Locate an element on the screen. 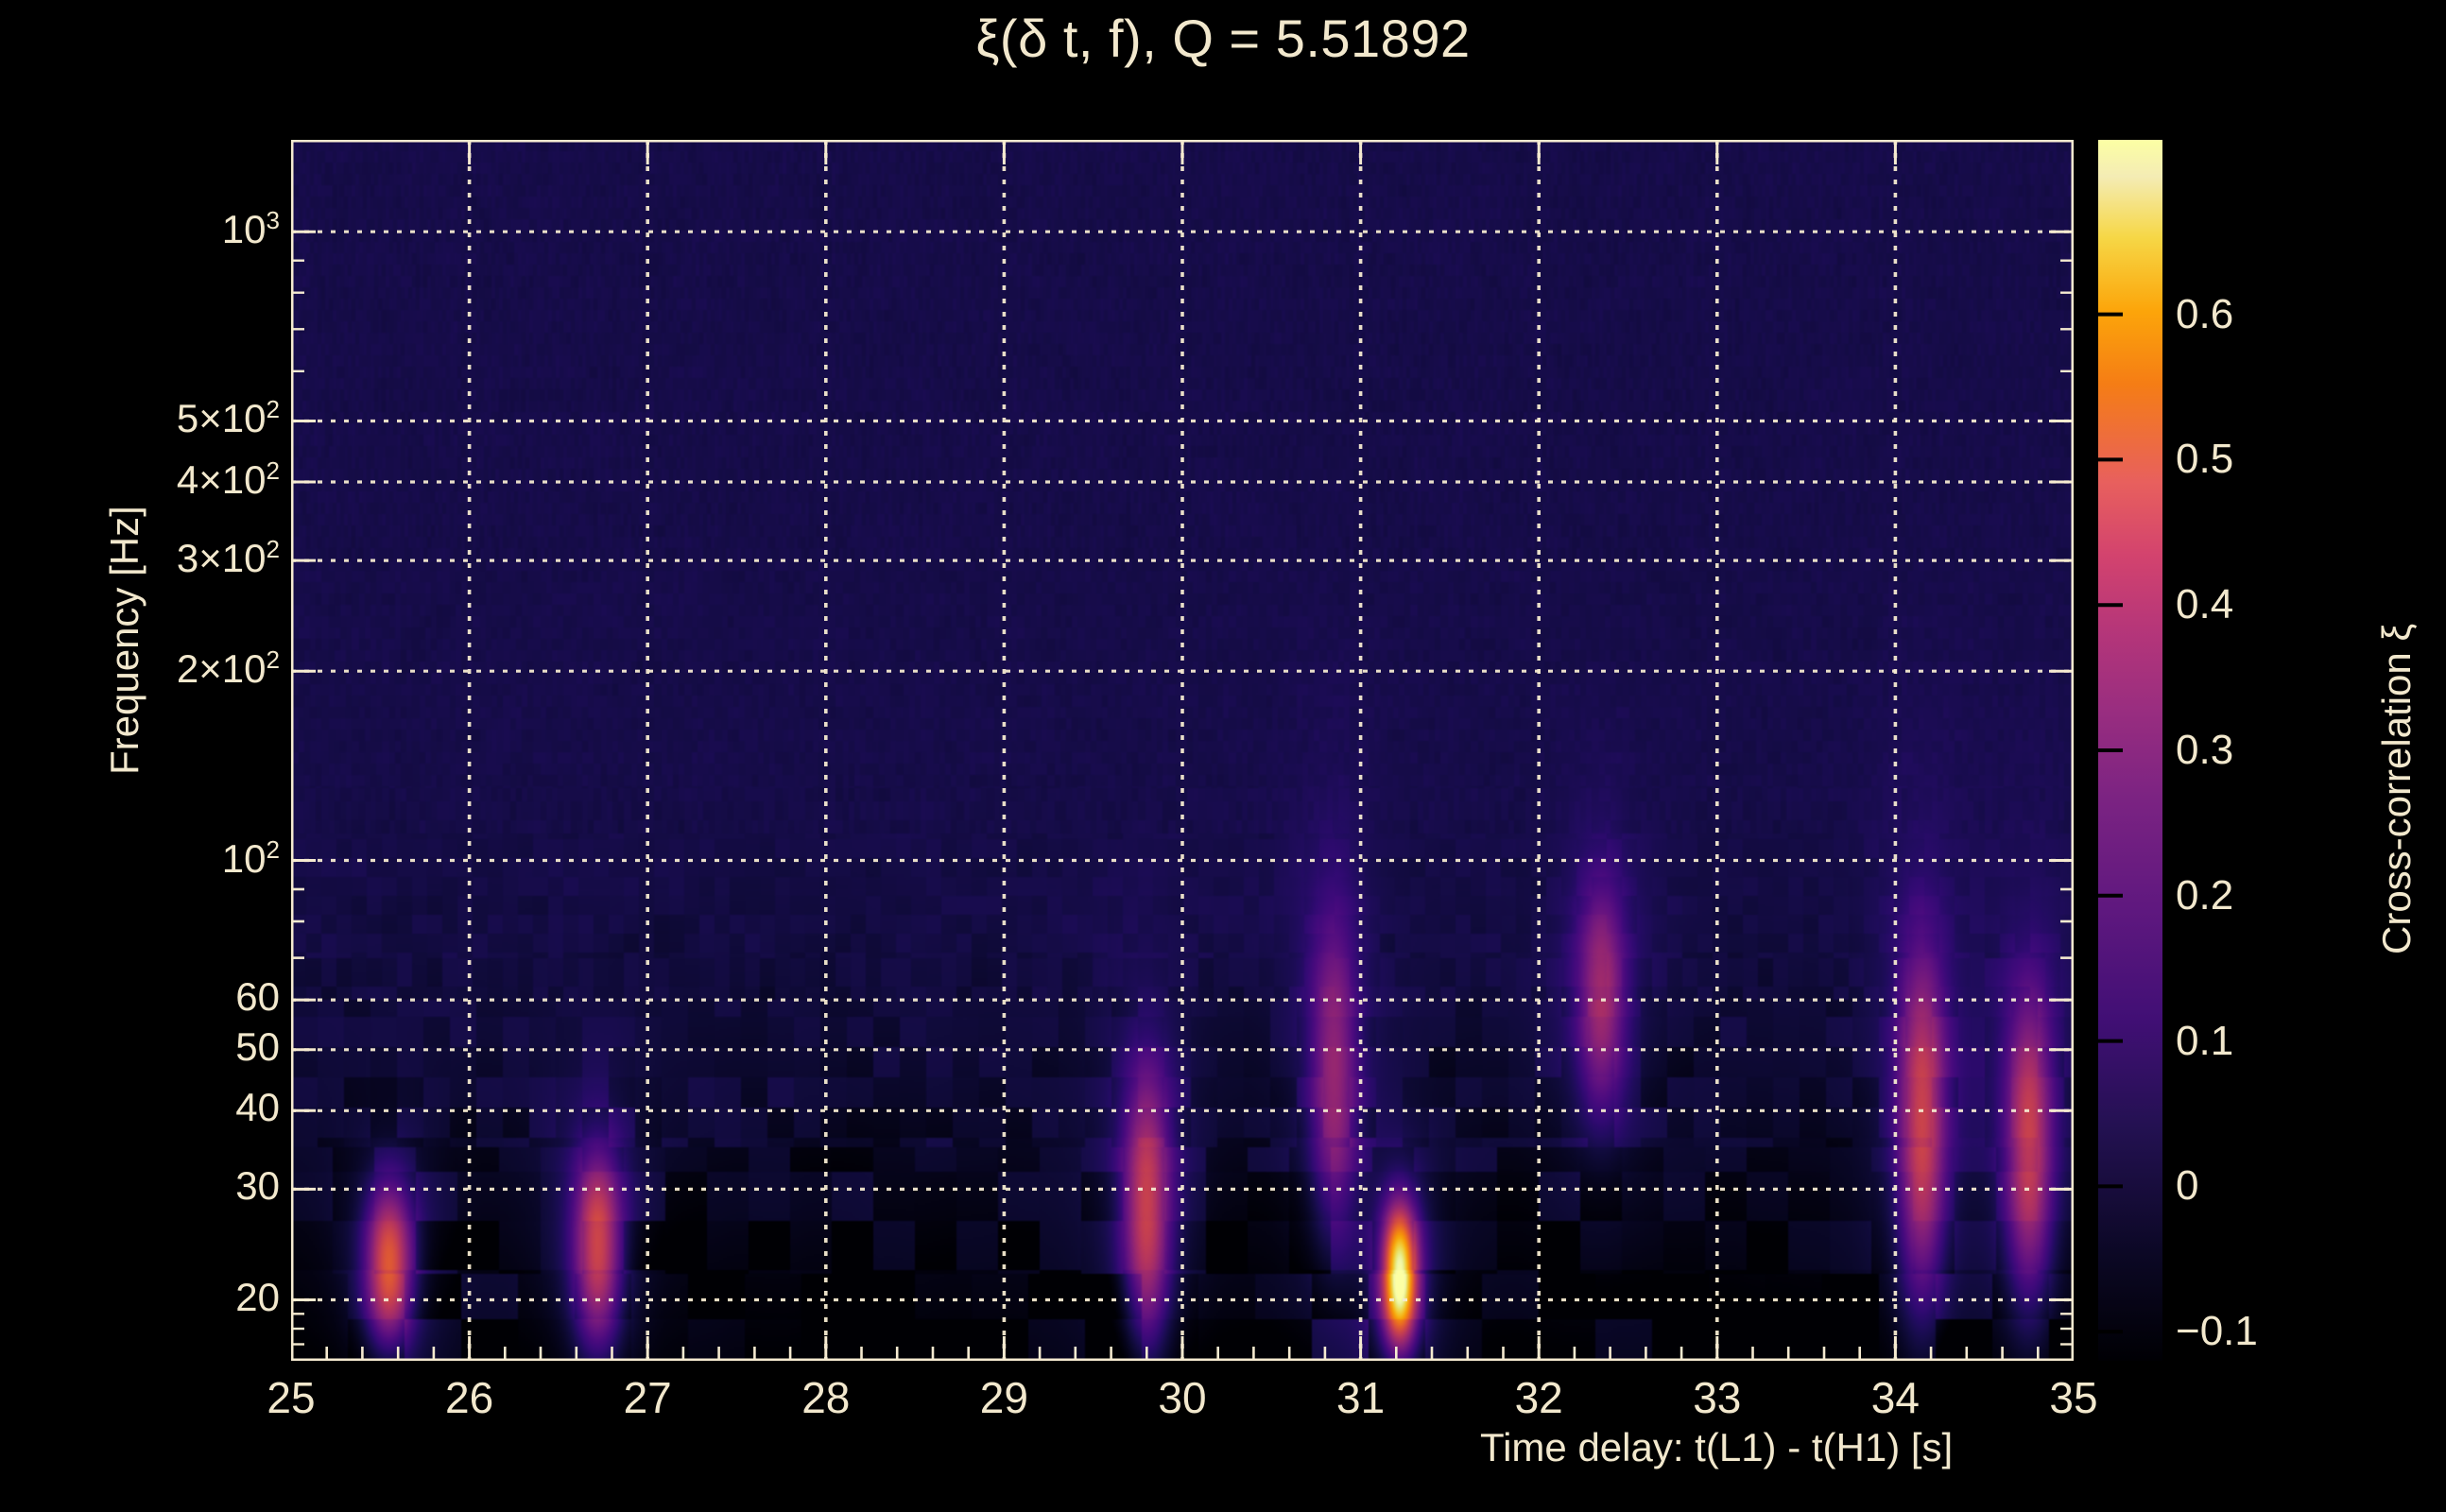  x-tick-label: 28 is located at coordinates (826, 1397).